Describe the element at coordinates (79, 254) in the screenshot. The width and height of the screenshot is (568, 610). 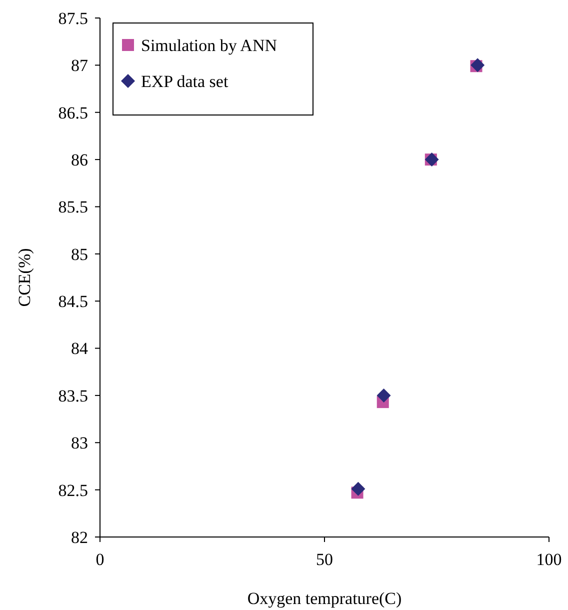
I see `y-tick-label: 85` at that location.